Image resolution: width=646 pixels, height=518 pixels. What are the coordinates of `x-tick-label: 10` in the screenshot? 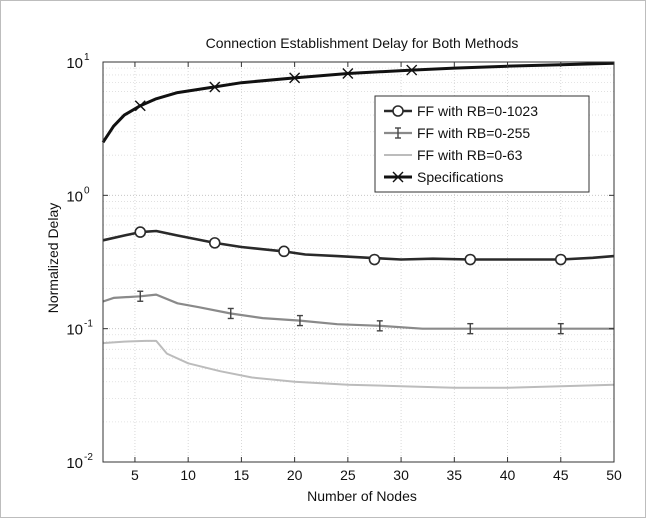 It's located at (188, 475).